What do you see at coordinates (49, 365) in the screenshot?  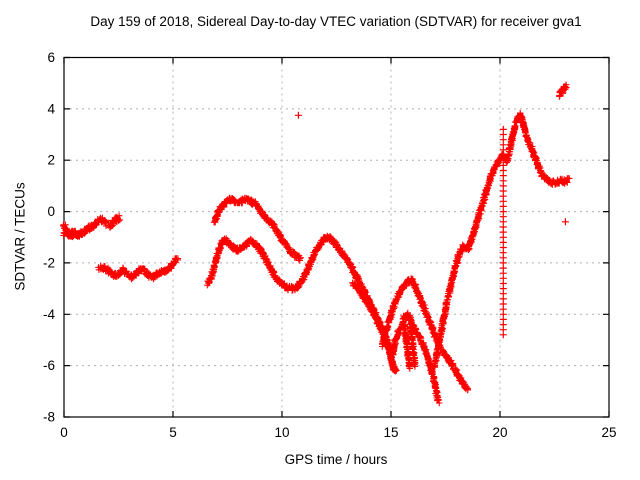 I see `y-tick-label: -6` at bounding box center [49, 365].